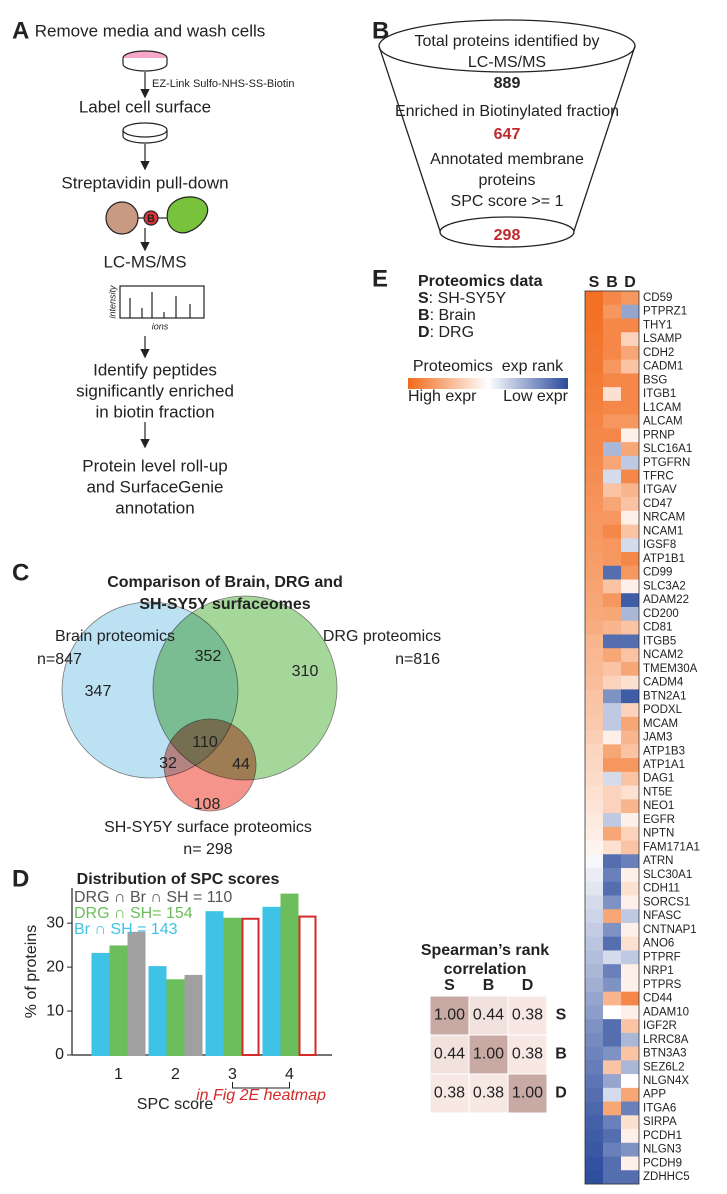 The height and width of the screenshot is (1194, 727). What do you see at coordinates (187, 215) in the screenshot?
I see `protein` at bounding box center [187, 215].